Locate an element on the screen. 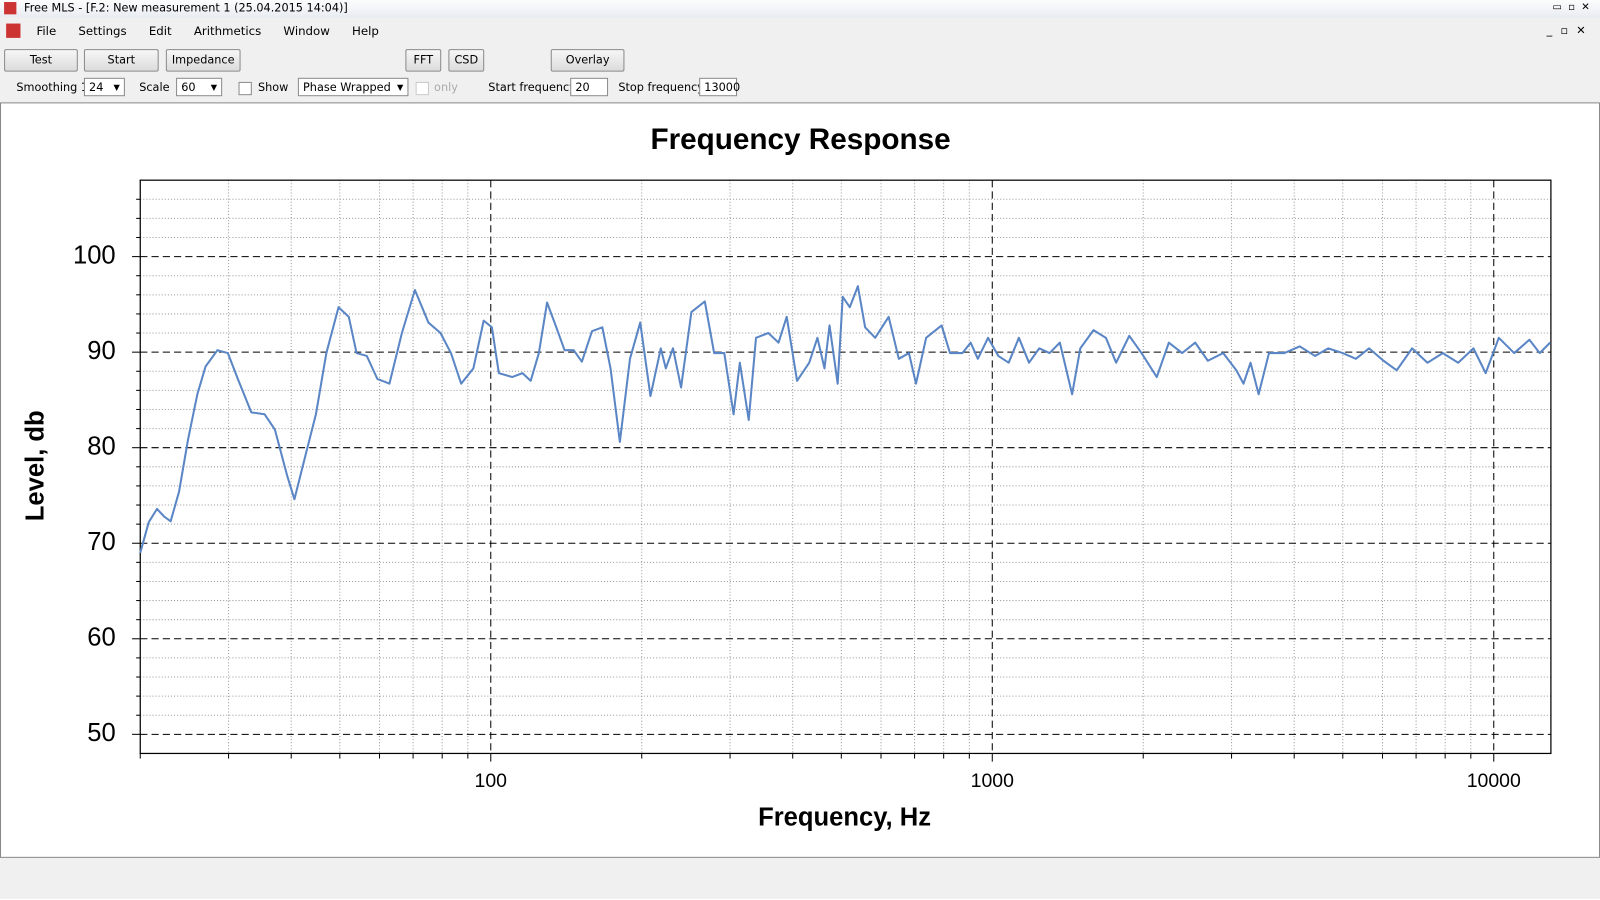 The image size is (1600, 900). smoothing-select: 24 ▼ is located at coordinates (104, 87).